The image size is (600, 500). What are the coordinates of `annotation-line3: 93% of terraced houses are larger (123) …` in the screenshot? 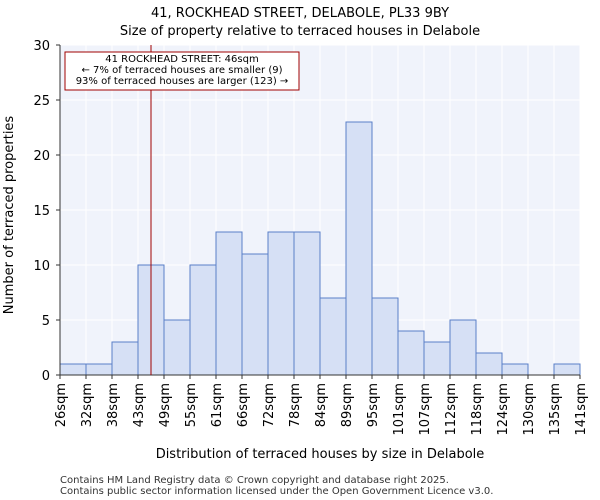 It's located at (182, 81).